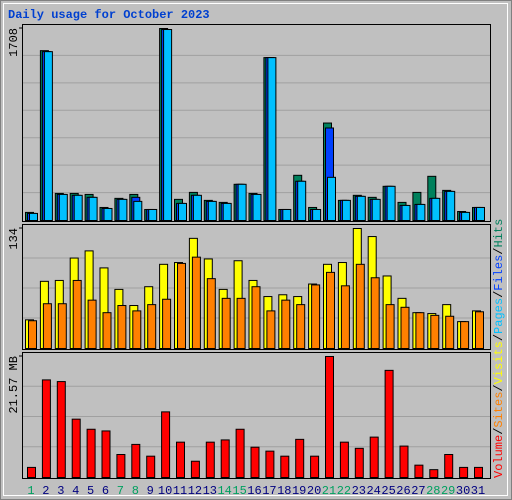 The width and height of the screenshot is (512, 500). What do you see at coordinates (299, 491) in the screenshot?
I see `x-tick-label: 19` at bounding box center [299, 491].